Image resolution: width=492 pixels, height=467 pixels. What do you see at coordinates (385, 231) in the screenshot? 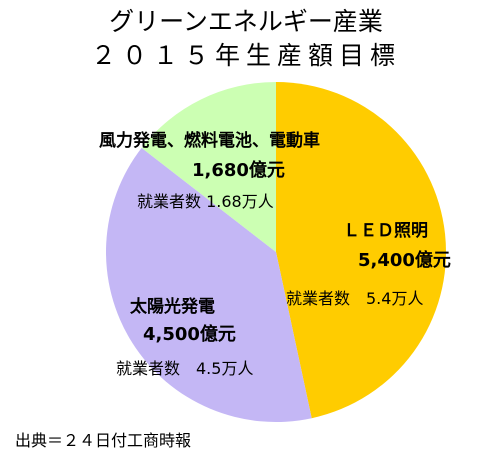
I see `slice-label-led: ＬＥＤ照明` at bounding box center [385, 231].